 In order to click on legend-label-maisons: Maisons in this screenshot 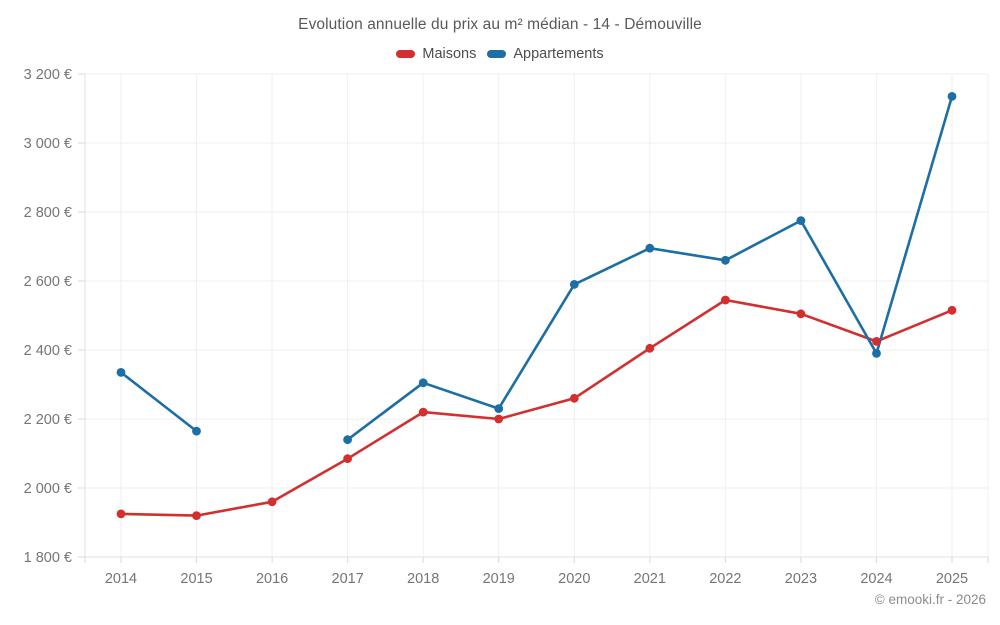, I will do `click(449, 54)`.